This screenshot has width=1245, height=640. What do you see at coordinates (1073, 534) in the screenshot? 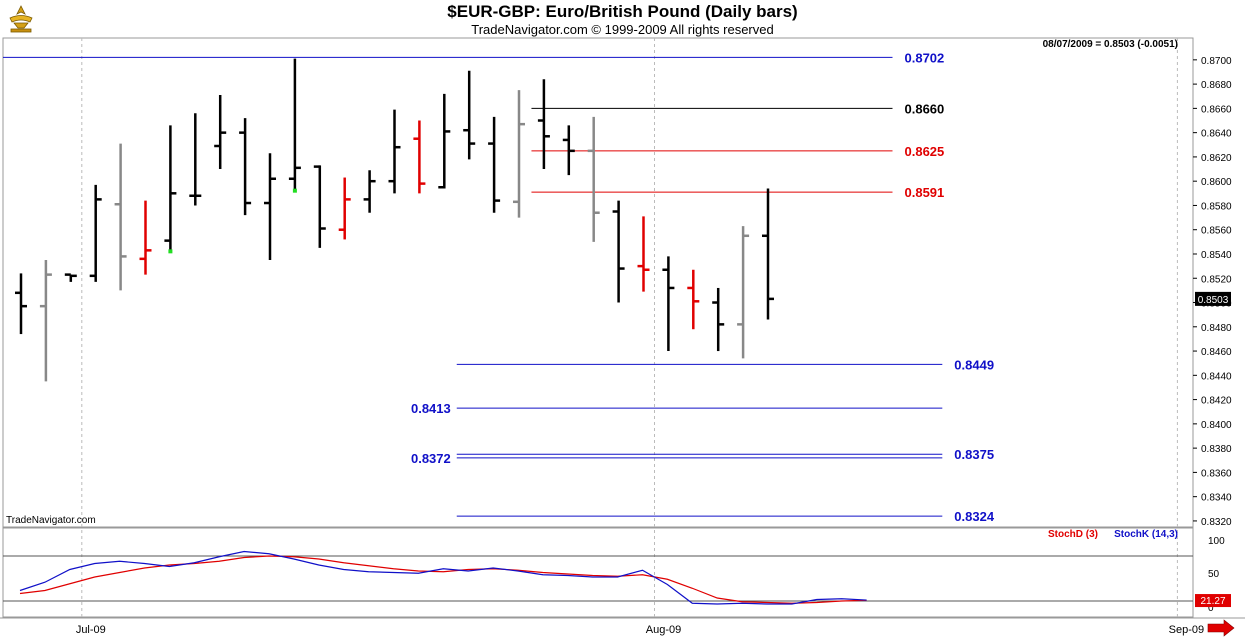
I see `stoch-legend-label: StochD (3)` at bounding box center [1073, 534].